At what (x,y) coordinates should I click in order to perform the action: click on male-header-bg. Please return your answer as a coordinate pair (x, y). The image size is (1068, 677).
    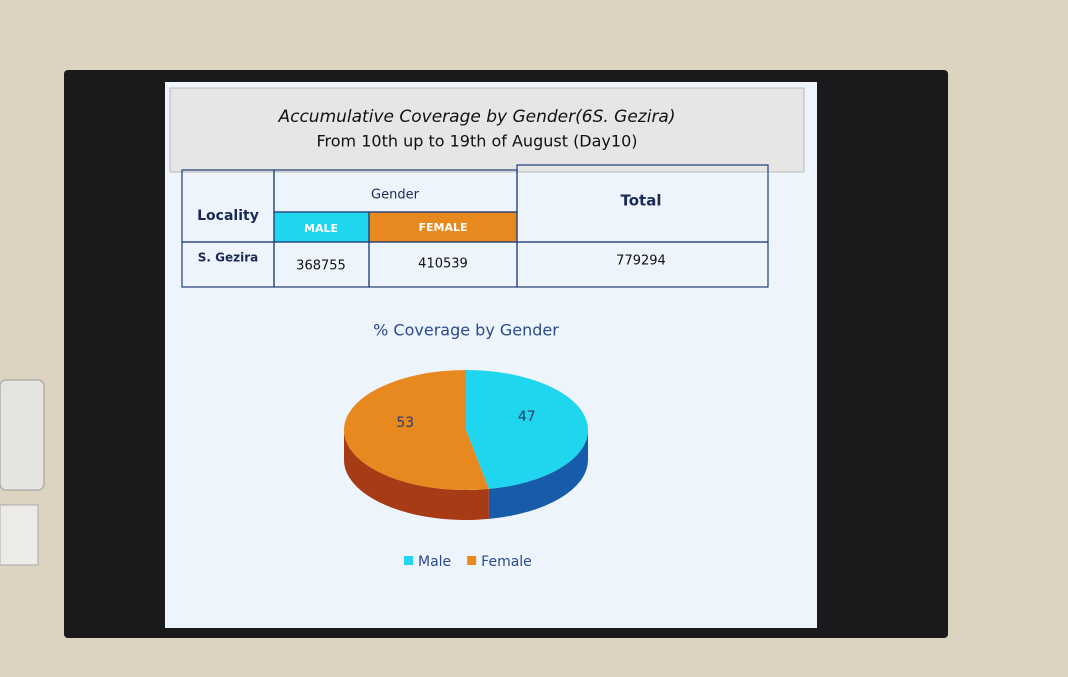
    Looking at the image, I should click on (321, 227).